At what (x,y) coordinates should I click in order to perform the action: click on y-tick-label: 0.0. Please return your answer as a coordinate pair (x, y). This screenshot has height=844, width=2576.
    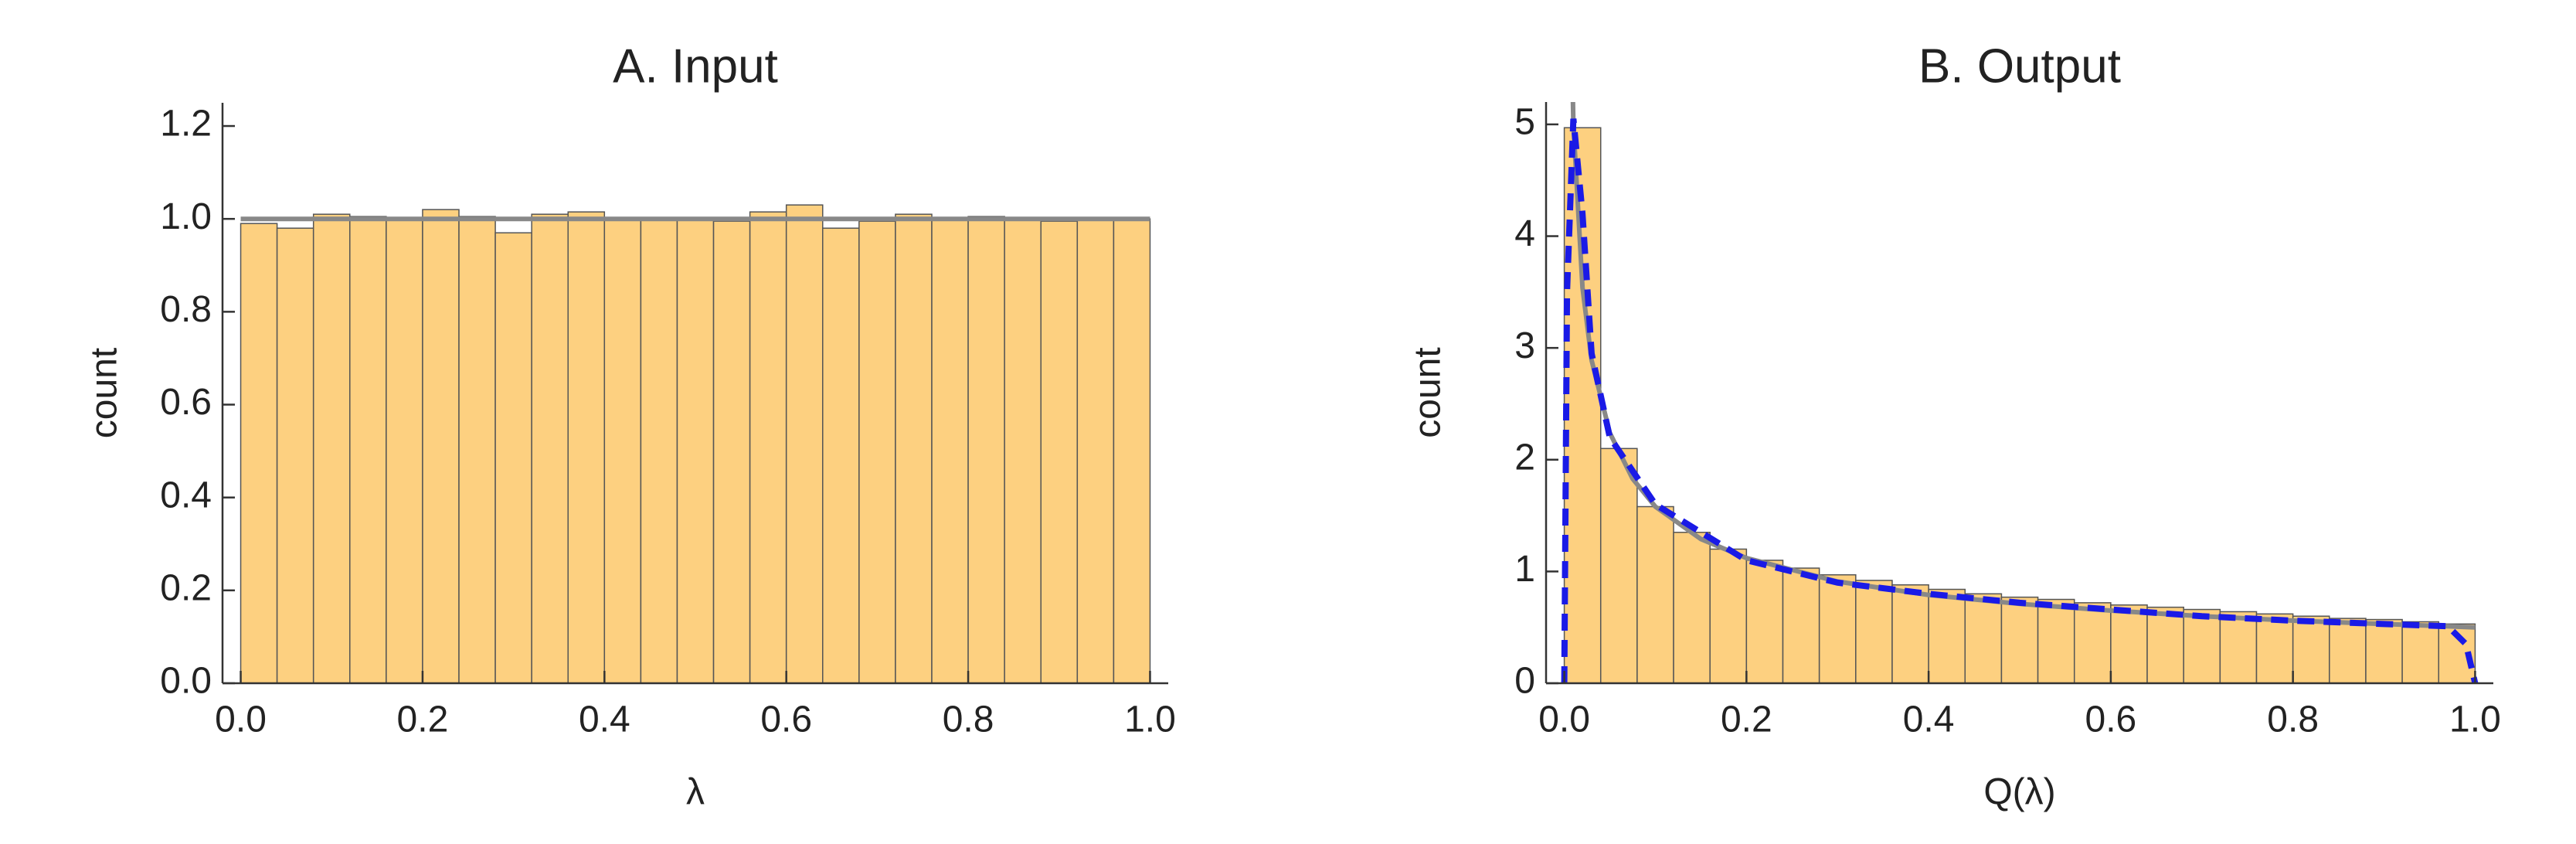
    Looking at the image, I should click on (186, 681).